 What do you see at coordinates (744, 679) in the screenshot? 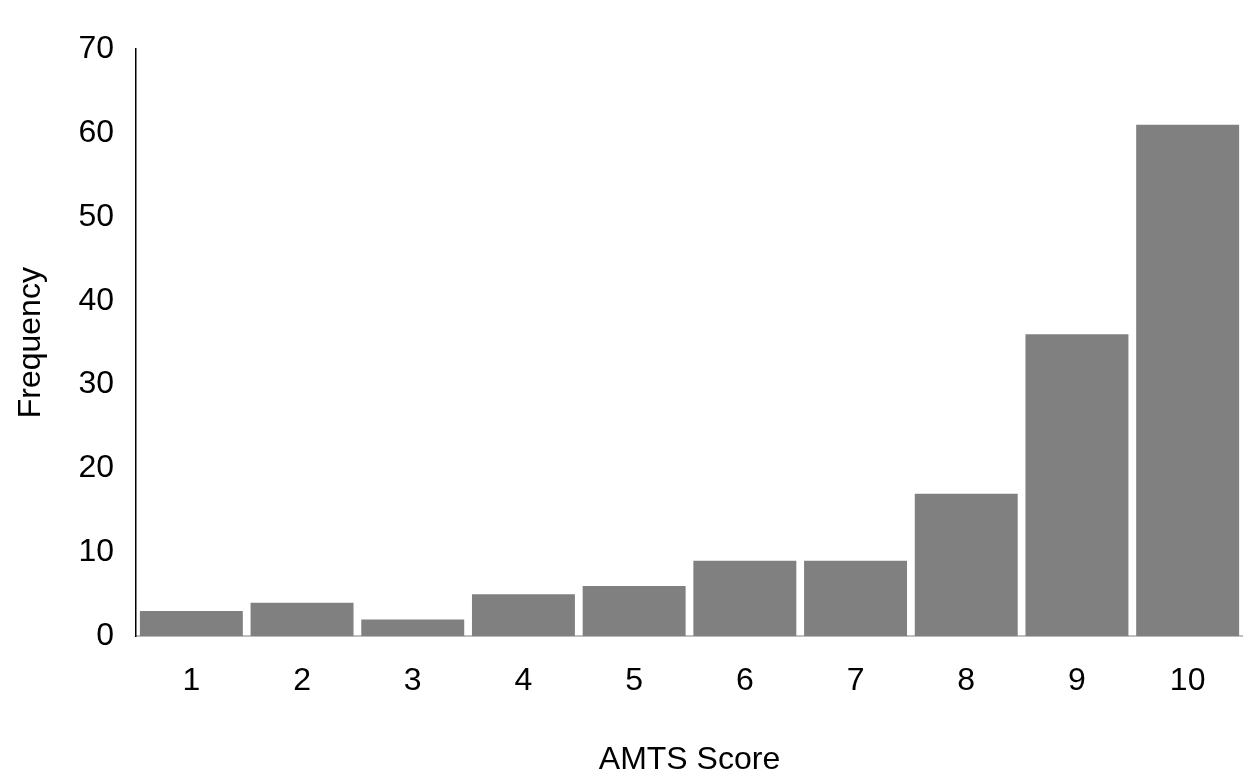
I see `x-tick-label: 6` at bounding box center [744, 679].